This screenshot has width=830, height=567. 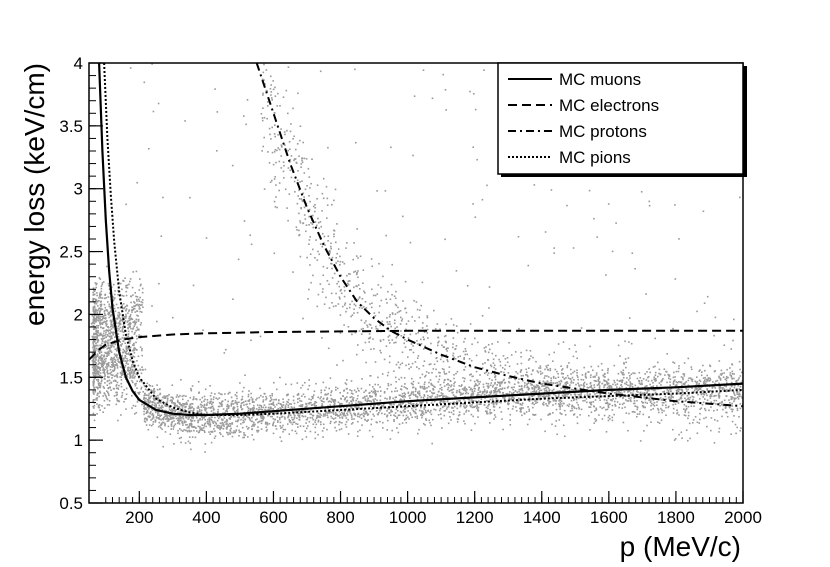 What do you see at coordinates (416, 345) in the screenshot?
I see `series-line-mc-electrons` at bounding box center [416, 345].